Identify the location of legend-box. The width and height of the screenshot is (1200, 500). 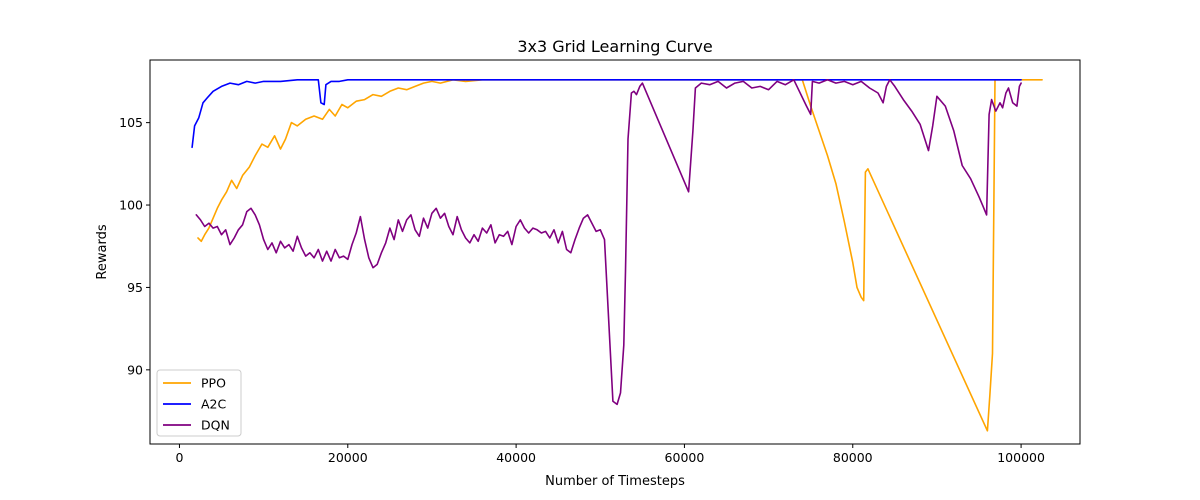
(199, 403).